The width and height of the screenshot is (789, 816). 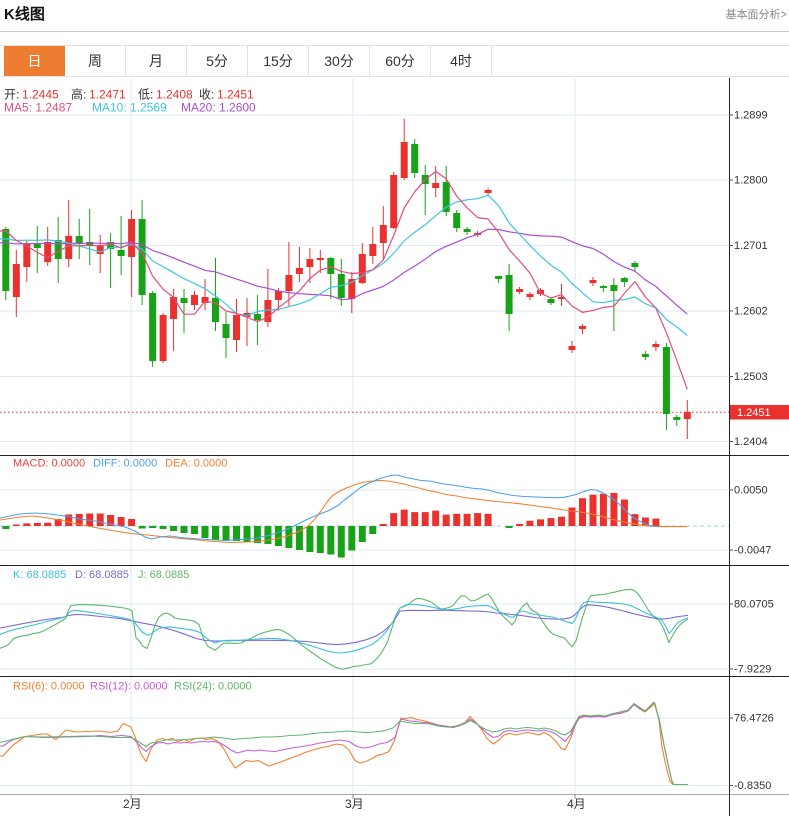 I want to click on svg-text: MACD: 0.0000, so click(x=49, y=464).